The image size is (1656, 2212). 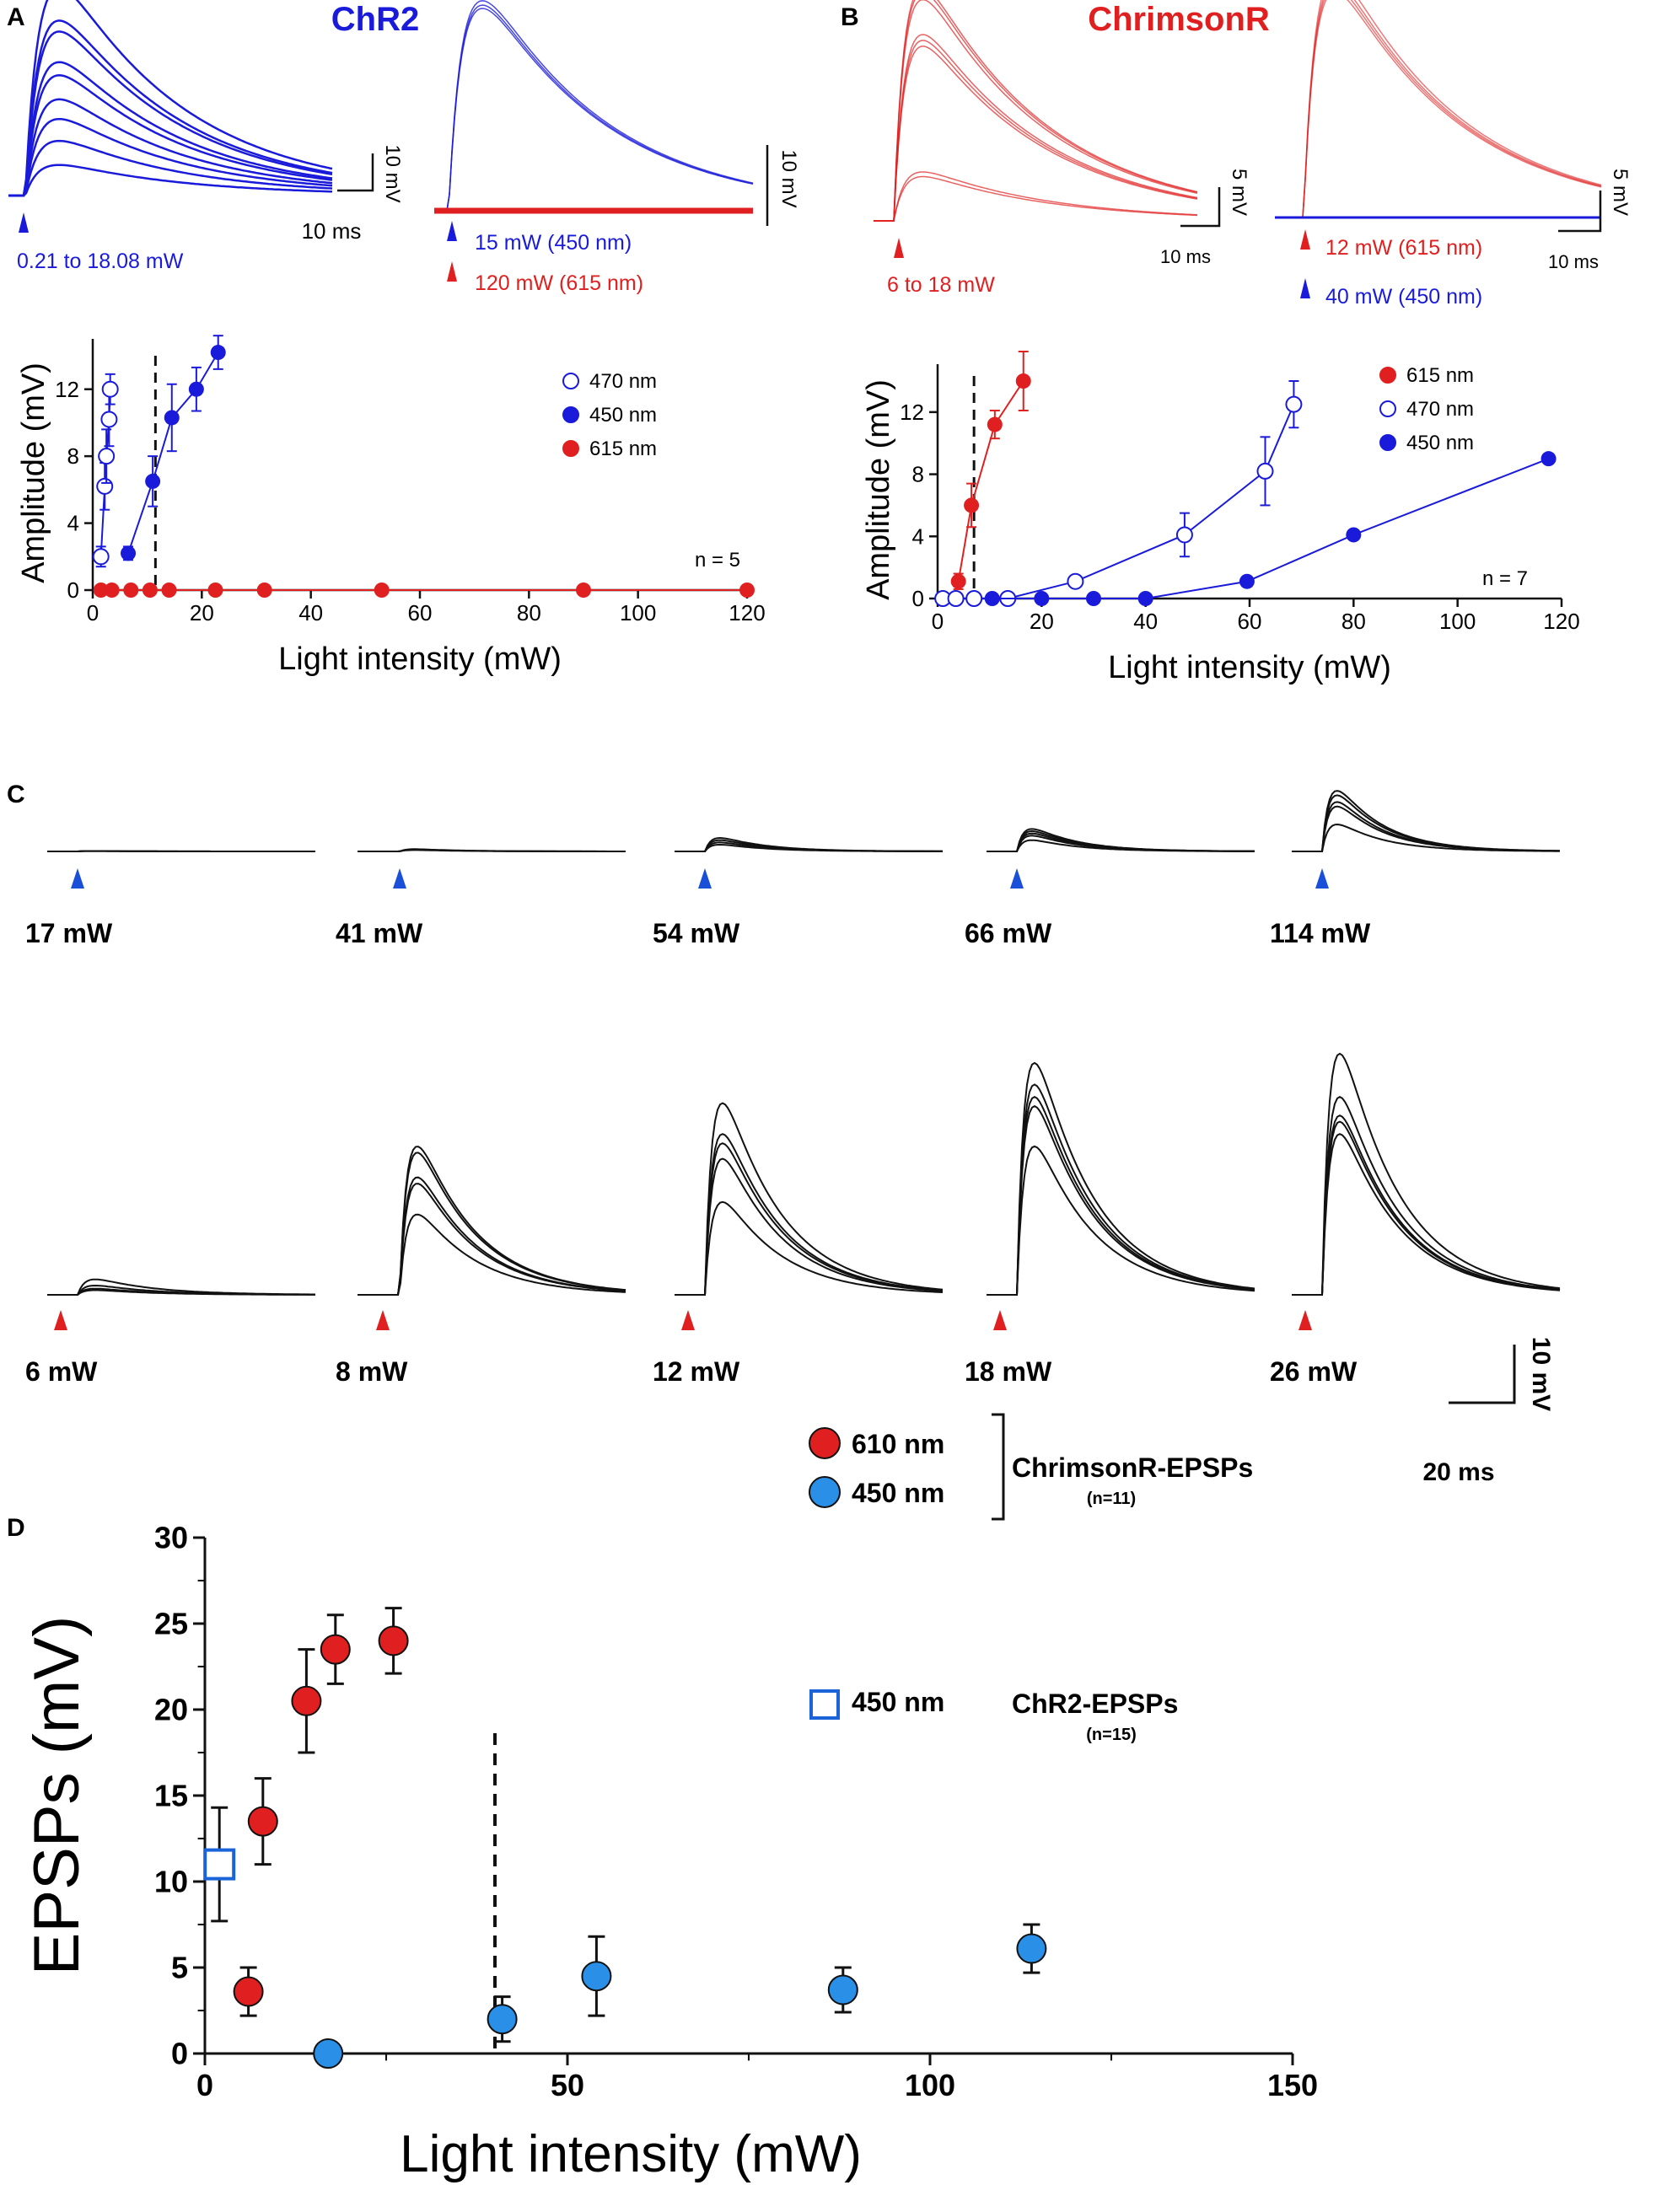 I want to click on panel-b-traces-right, so click(x=1438, y=109).